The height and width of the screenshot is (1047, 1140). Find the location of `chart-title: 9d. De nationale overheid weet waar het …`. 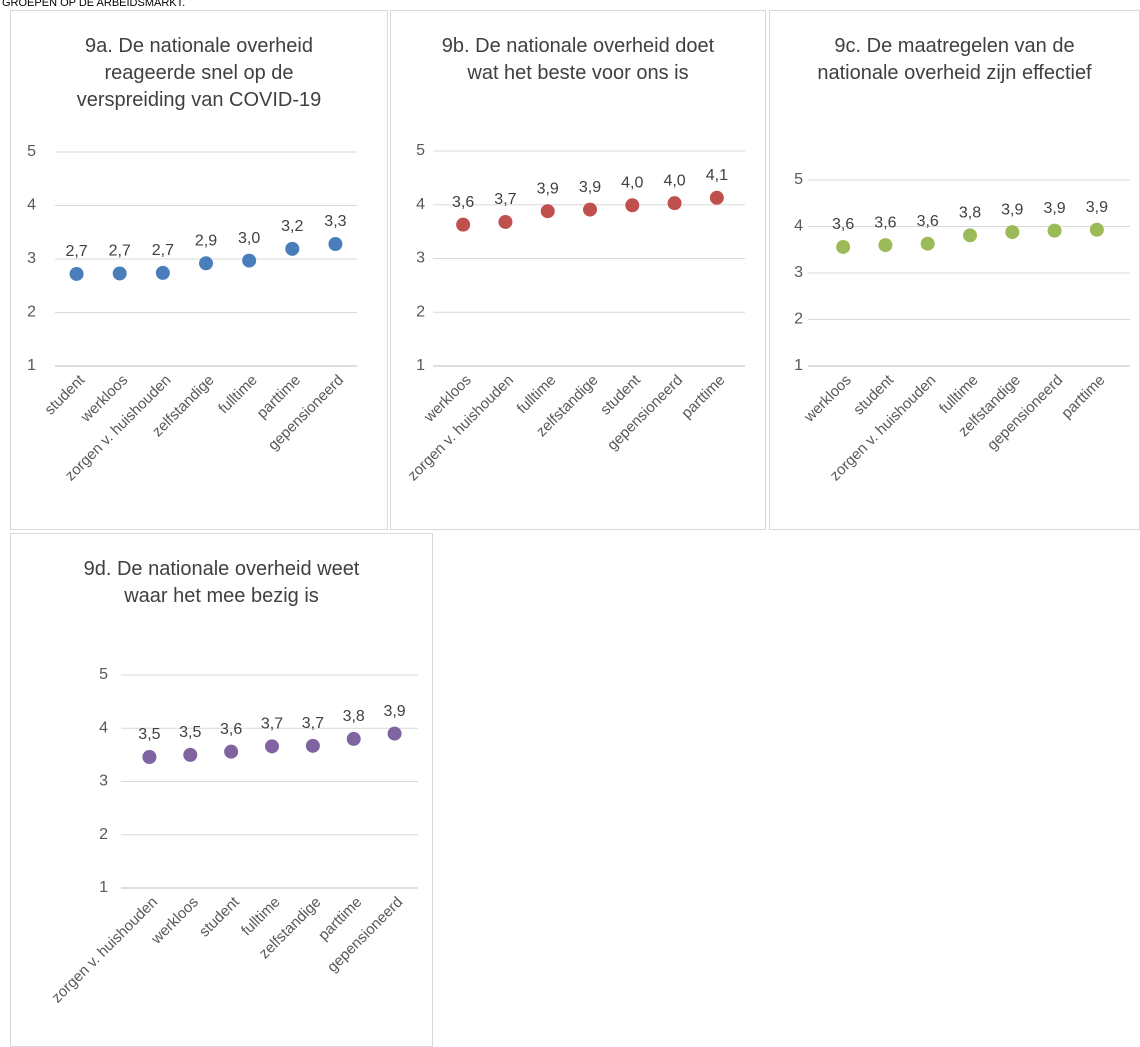

chart-title: 9d. De nationale overheid weet waar het … is located at coordinates (221, 582).